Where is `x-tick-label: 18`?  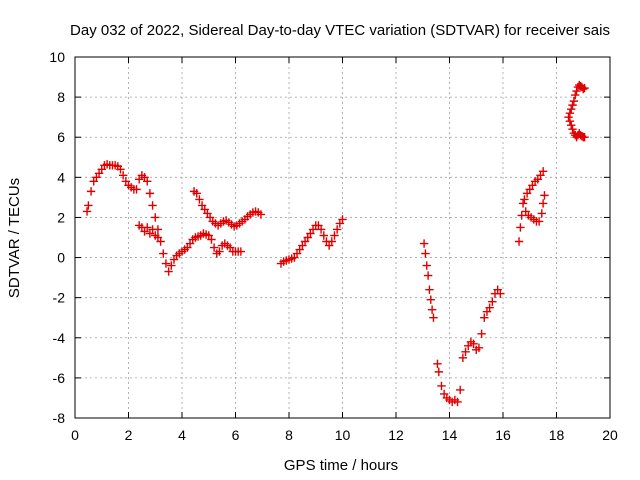
x-tick-label: 18 is located at coordinates (557, 435).